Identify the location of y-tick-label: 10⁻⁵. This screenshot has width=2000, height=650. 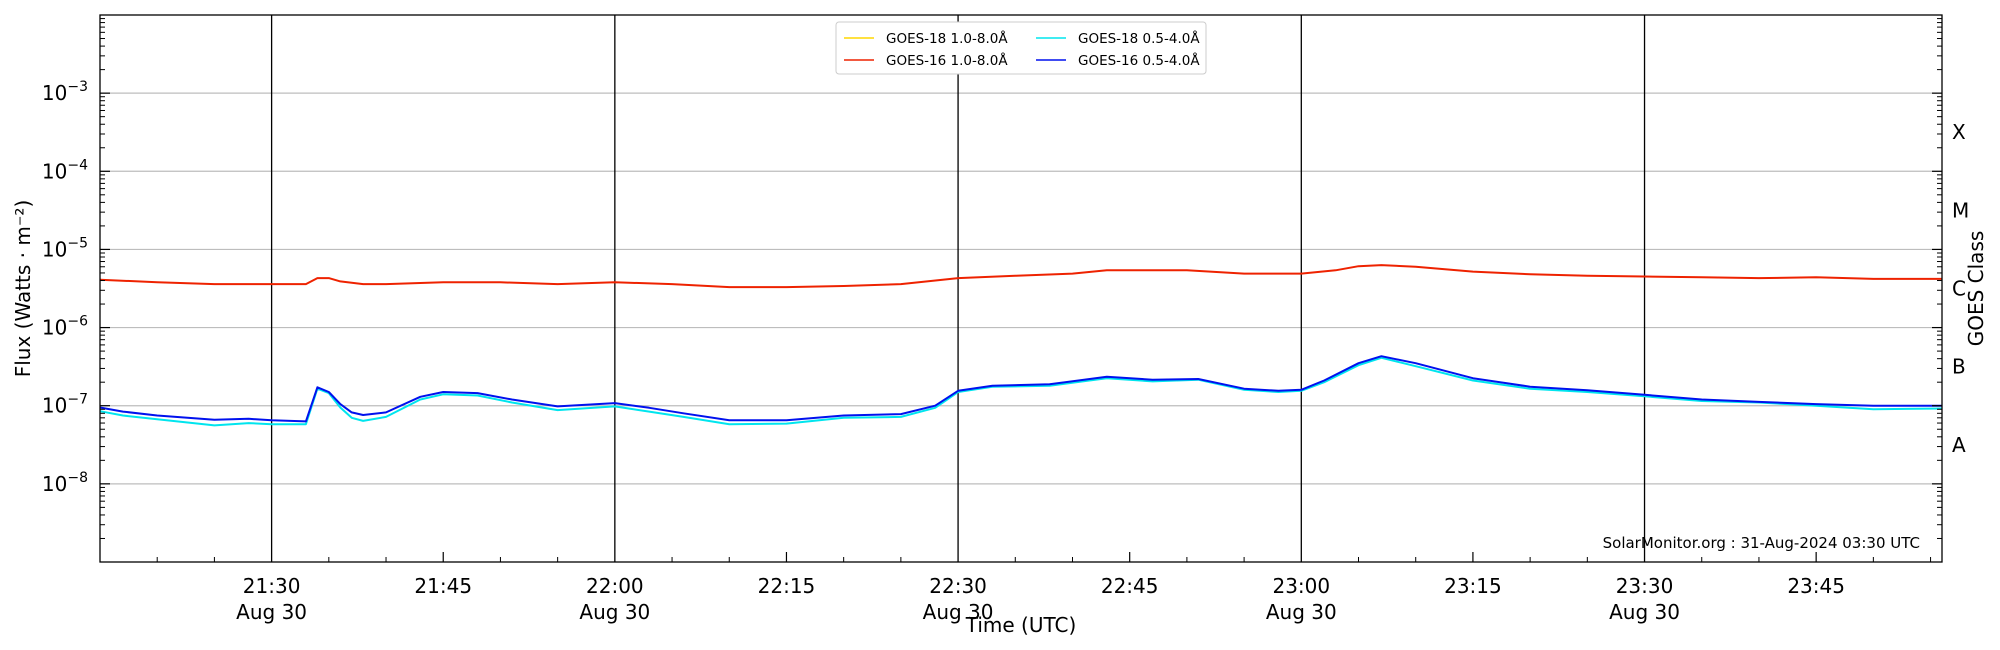
(65, 248).